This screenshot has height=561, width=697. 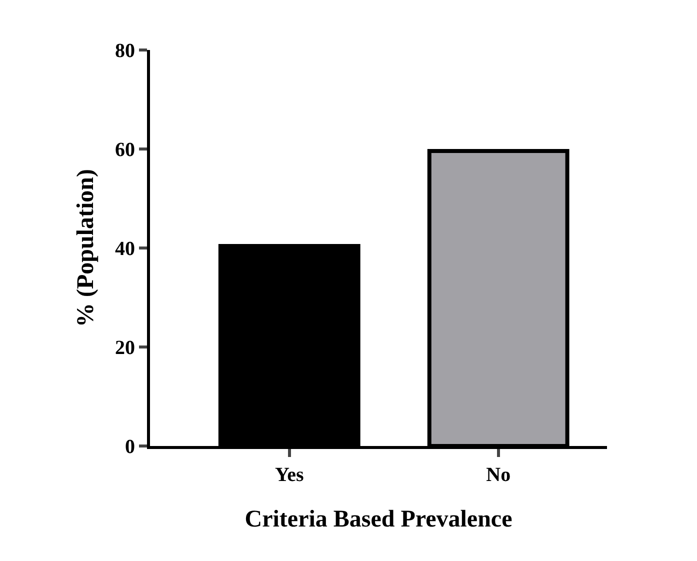 I want to click on x-axis-title: Criteria Based Prevalence, so click(x=378, y=519).